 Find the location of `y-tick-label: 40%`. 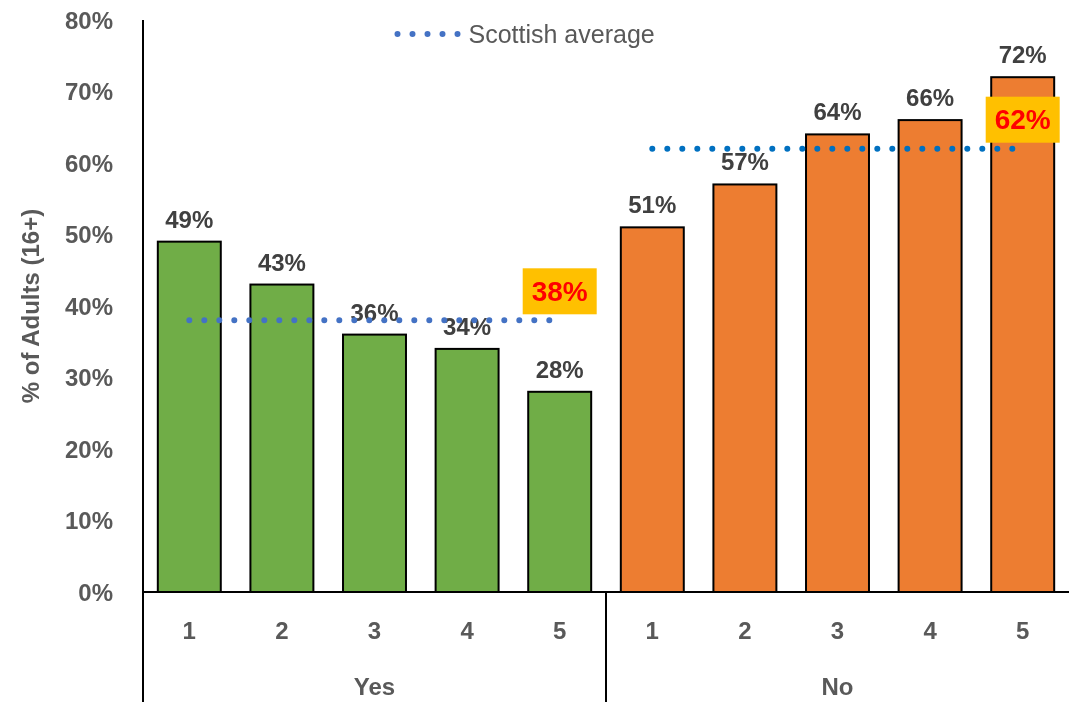

y-tick-label: 40% is located at coordinates (88, 306).